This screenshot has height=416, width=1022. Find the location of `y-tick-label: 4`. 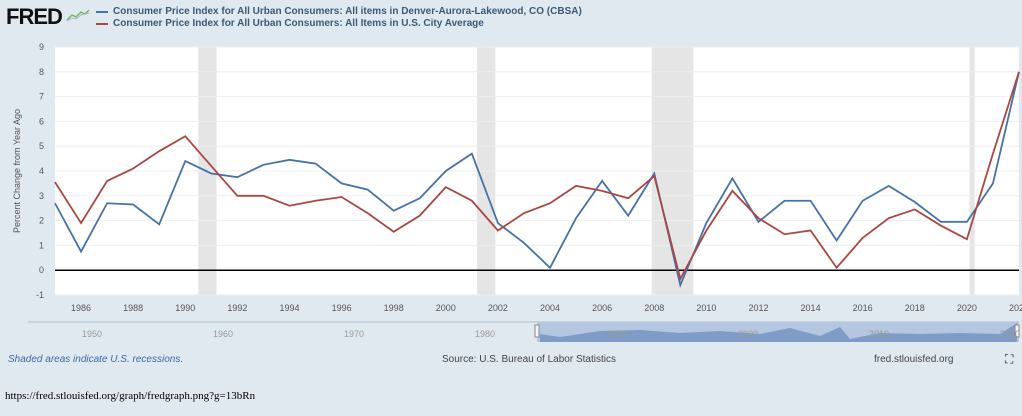

y-tick-label: 4 is located at coordinates (41, 171).